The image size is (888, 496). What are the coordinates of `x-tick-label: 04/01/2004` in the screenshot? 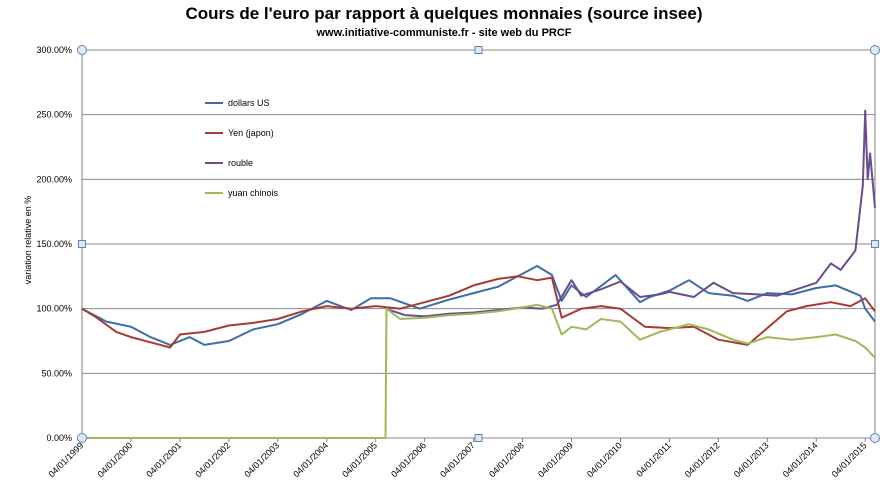 It's located at (310, 459).